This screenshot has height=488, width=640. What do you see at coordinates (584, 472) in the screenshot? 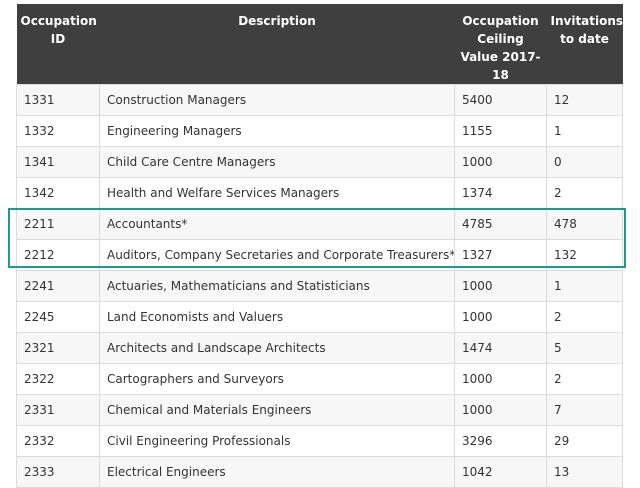
I see `cell-invitations: 13` at bounding box center [584, 472].